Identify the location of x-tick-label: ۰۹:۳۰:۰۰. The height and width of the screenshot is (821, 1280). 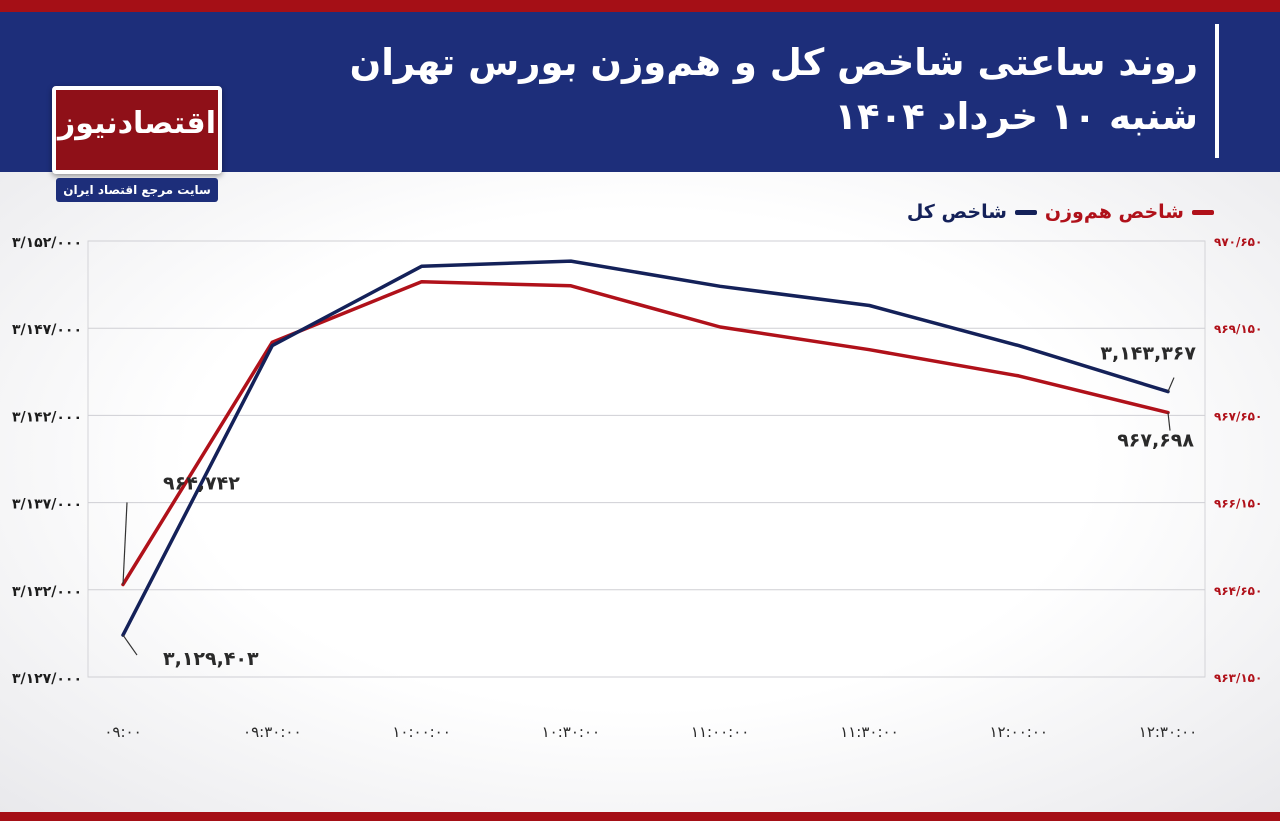
(272, 732).